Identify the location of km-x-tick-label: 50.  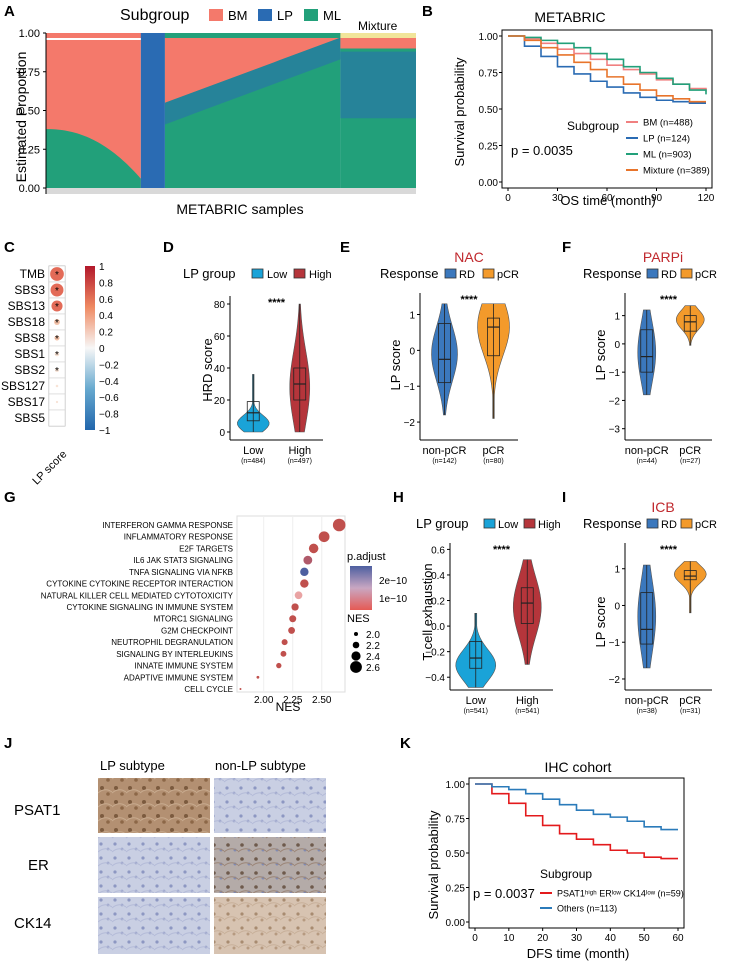
(645, 938).